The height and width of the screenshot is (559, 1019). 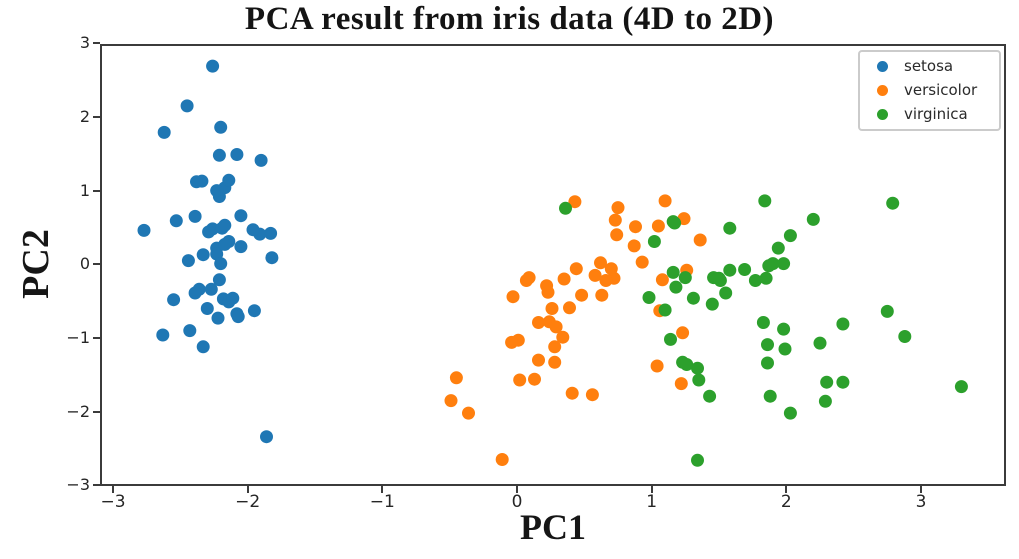 What do you see at coordinates (553, 527) in the screenshot?
I see `x-axis-label: PC1` at bounding box center [553, 527].